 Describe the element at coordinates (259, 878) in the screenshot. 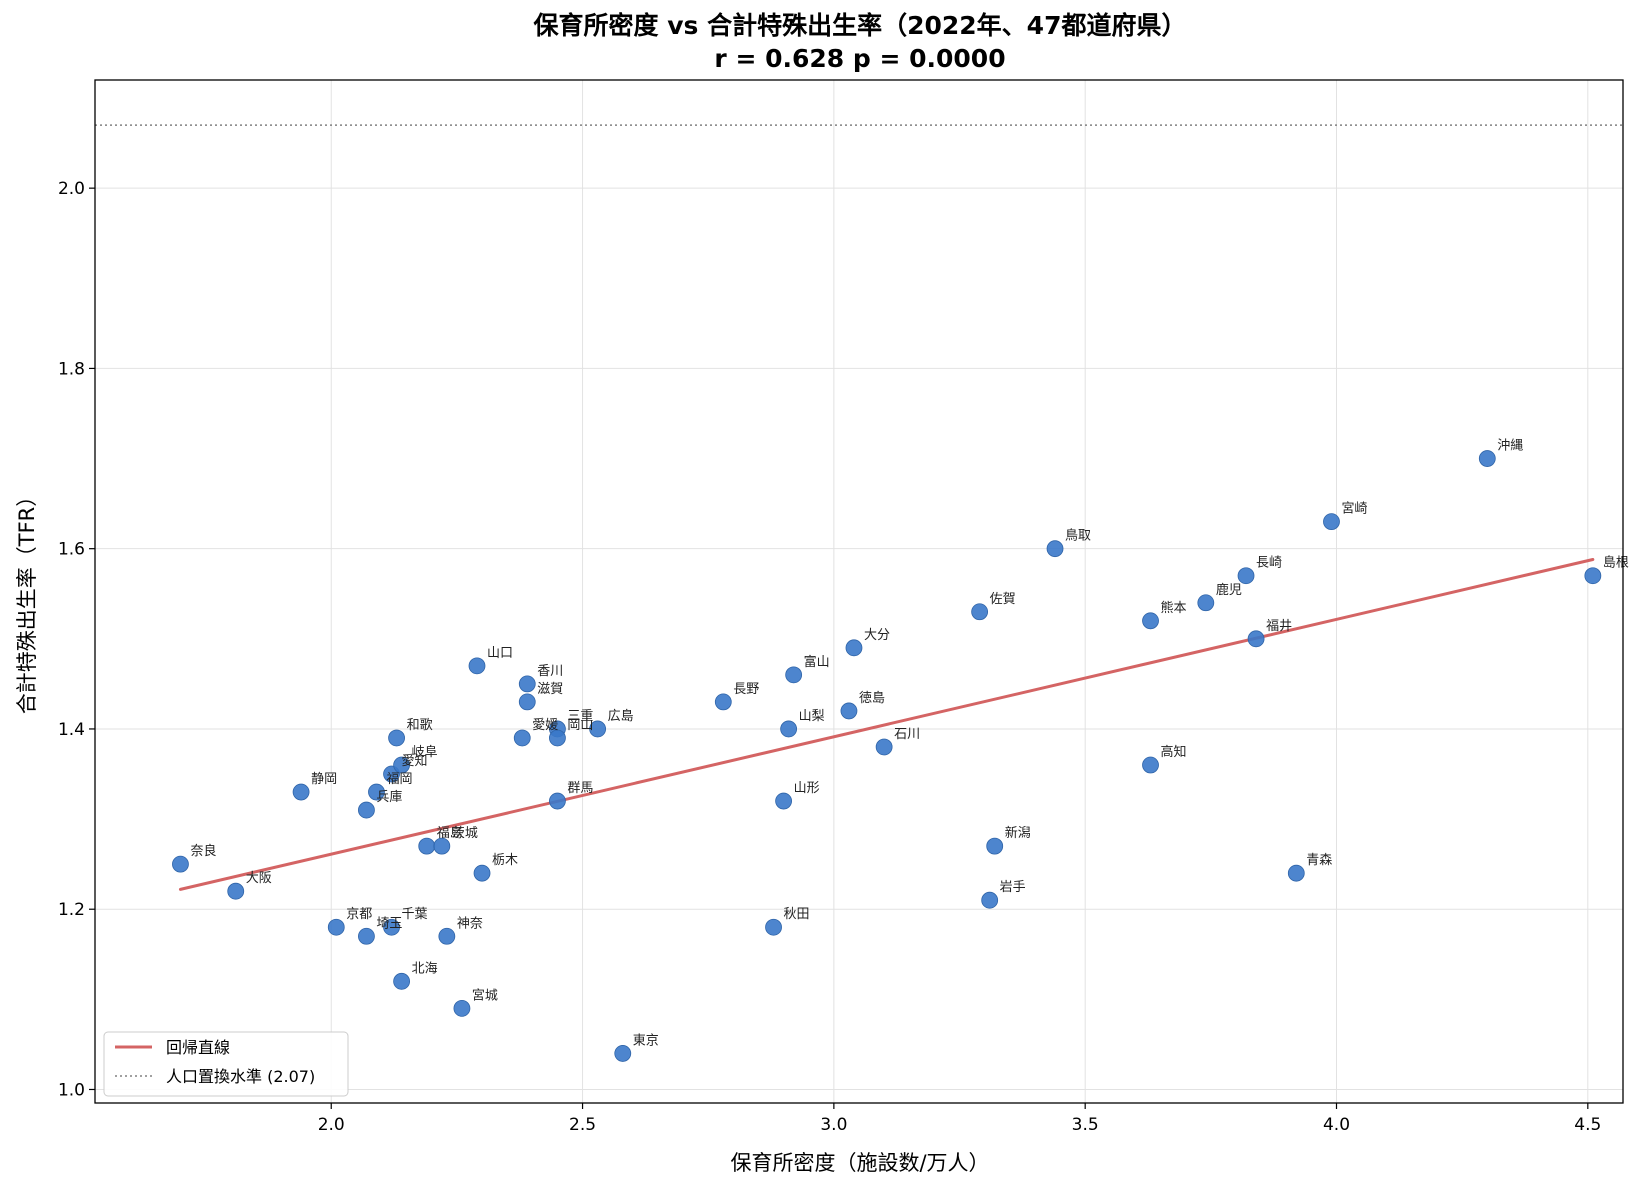

I see `point-label: 大阪` at that location.